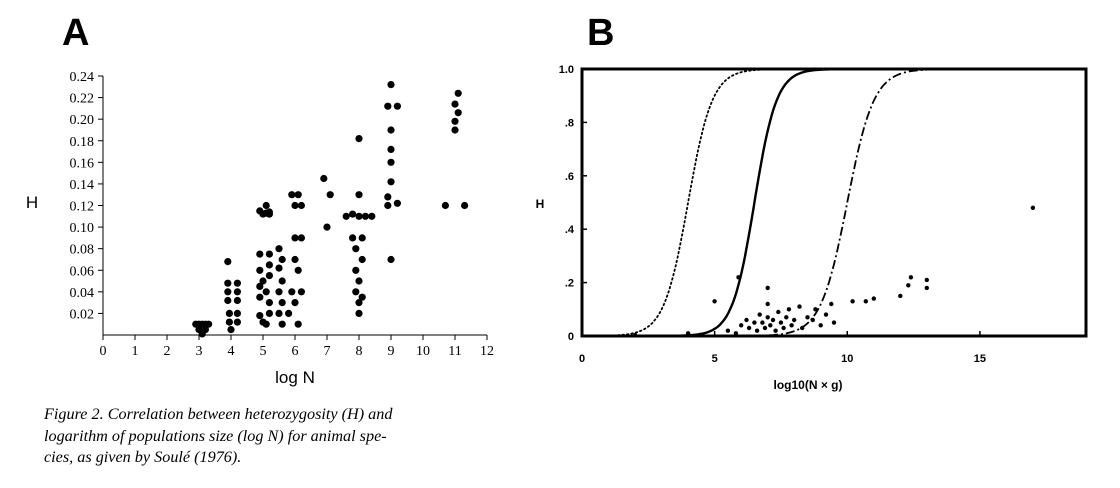 The width and height of the screenshot is (1120, 488). Describe the element at coordinates (82, 99) in the screenshot. I see `y-tick-label: 0.22` at that location.